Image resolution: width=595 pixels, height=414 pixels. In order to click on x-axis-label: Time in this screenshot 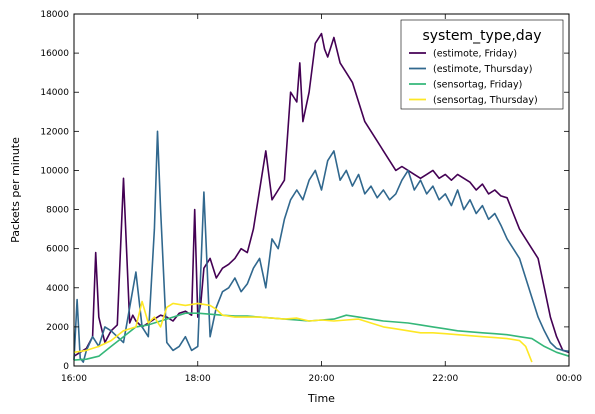, I will do `click(321, 398)`.